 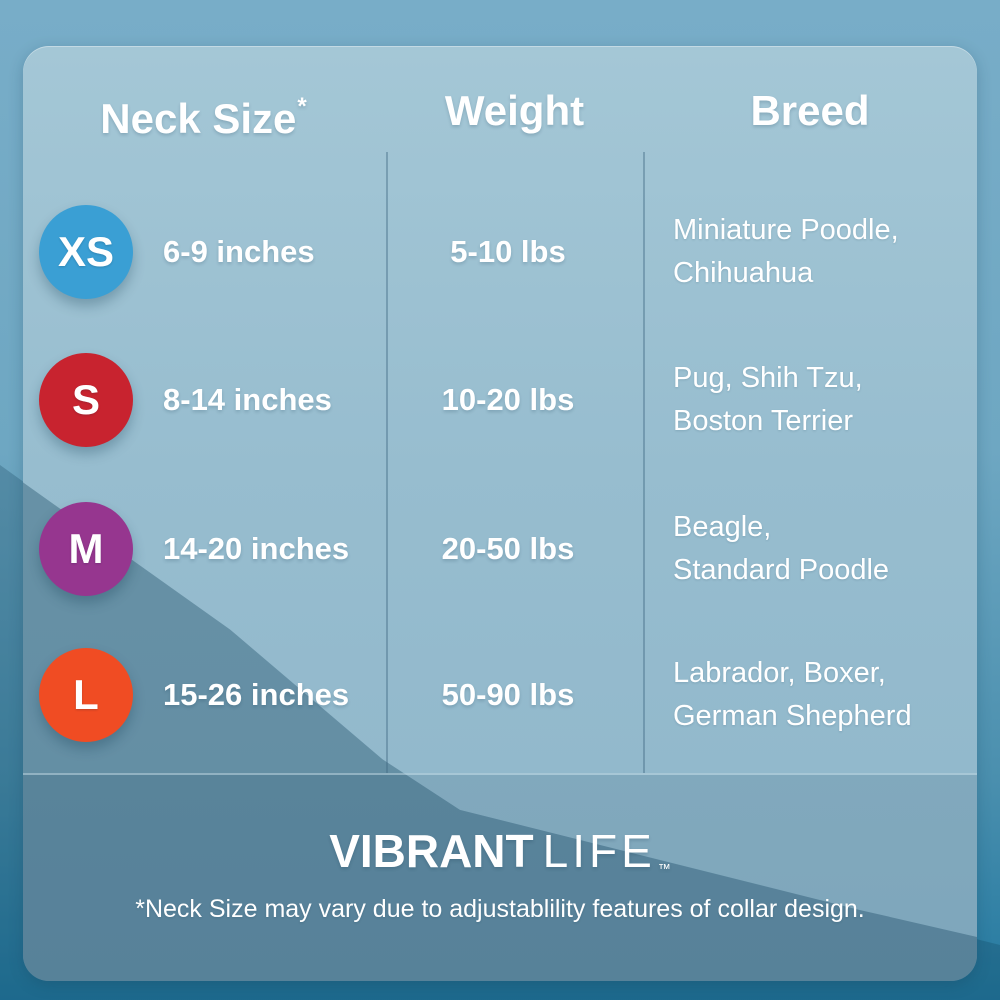 I want to click on column-header-neck-size: Neck Size*, so click(x=203, y=114).